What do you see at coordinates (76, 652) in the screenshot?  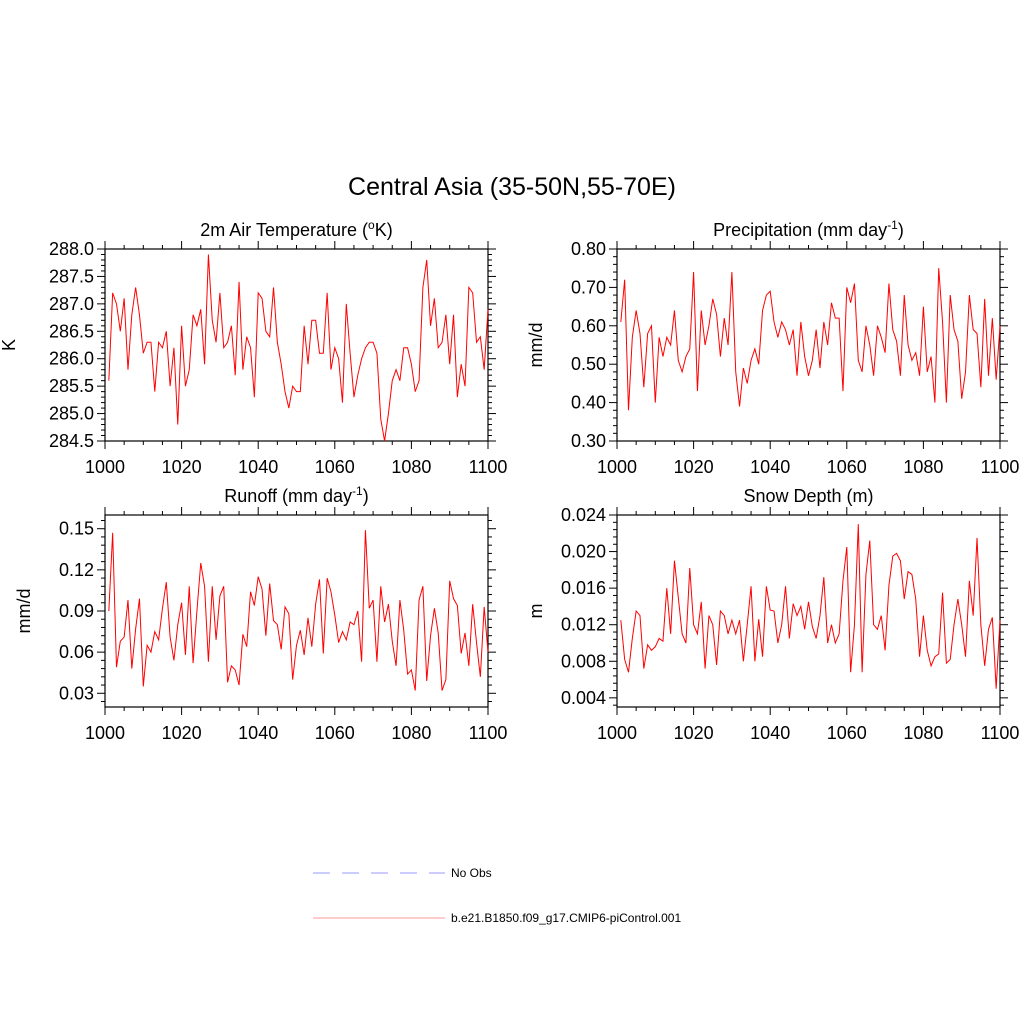 I see `y-tick-label: 0.06` at bounding box center [76, 652].